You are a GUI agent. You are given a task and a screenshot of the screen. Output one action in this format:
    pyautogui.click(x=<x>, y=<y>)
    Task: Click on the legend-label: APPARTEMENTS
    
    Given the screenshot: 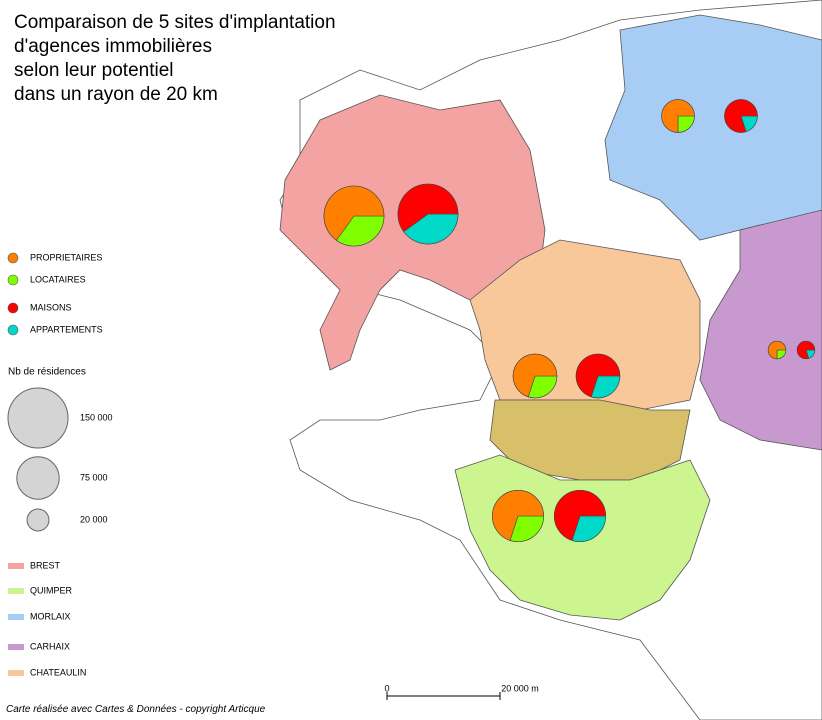 What is the action you would take?
    pyautogui.click(x=66, y=329)
    